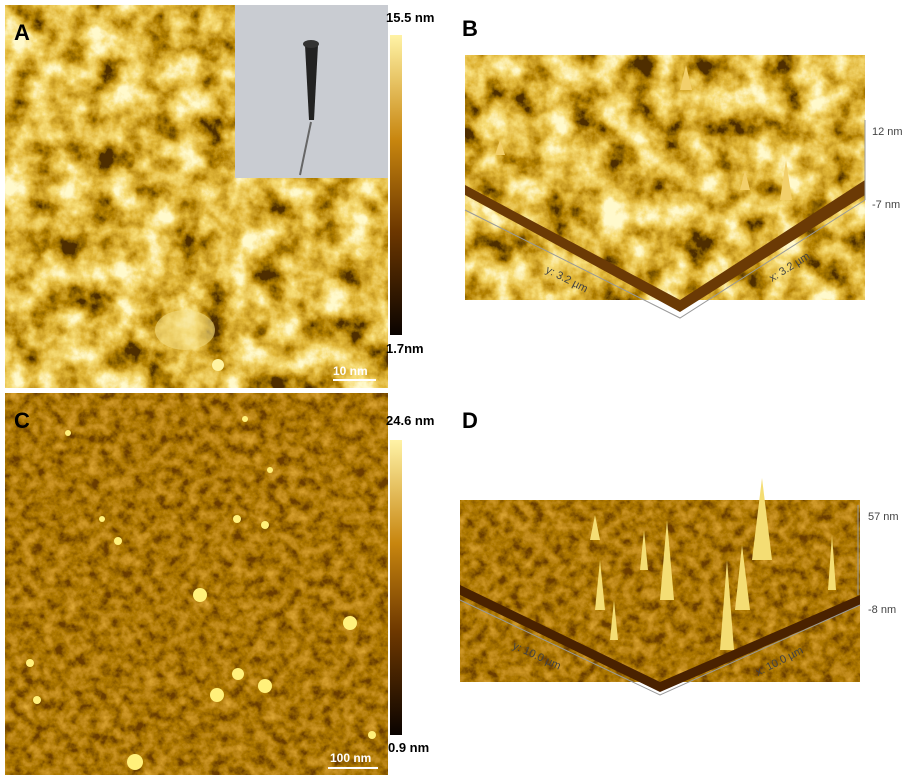  Describe the element at coordinates (410, 420) in the screenshot. I see `colorbar-max: 24.6 nm` at that location.